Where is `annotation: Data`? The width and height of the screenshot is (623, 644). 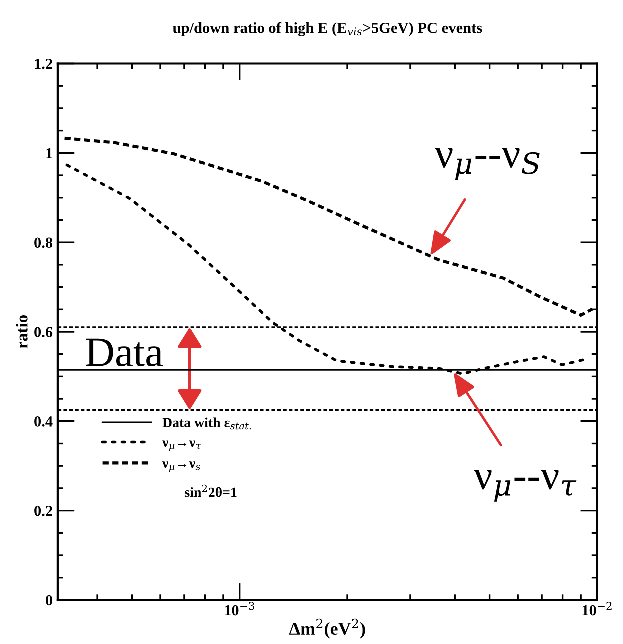
annotation: Data is located at coordinates (124, 352).